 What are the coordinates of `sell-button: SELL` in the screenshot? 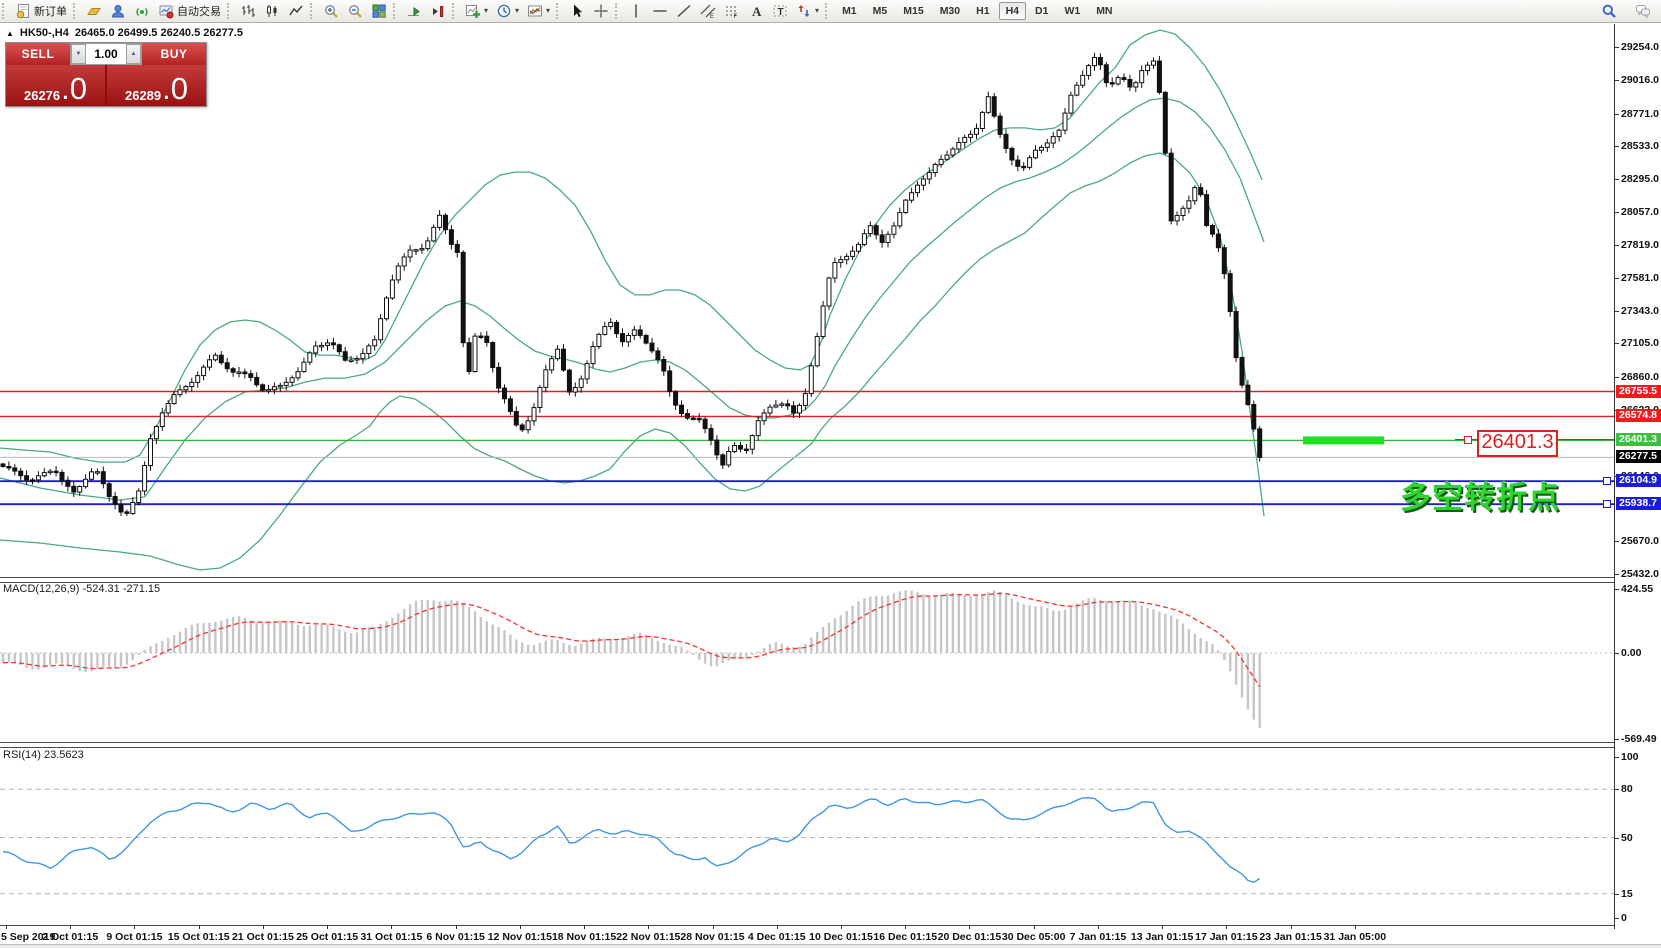 It's located at (38, 54).